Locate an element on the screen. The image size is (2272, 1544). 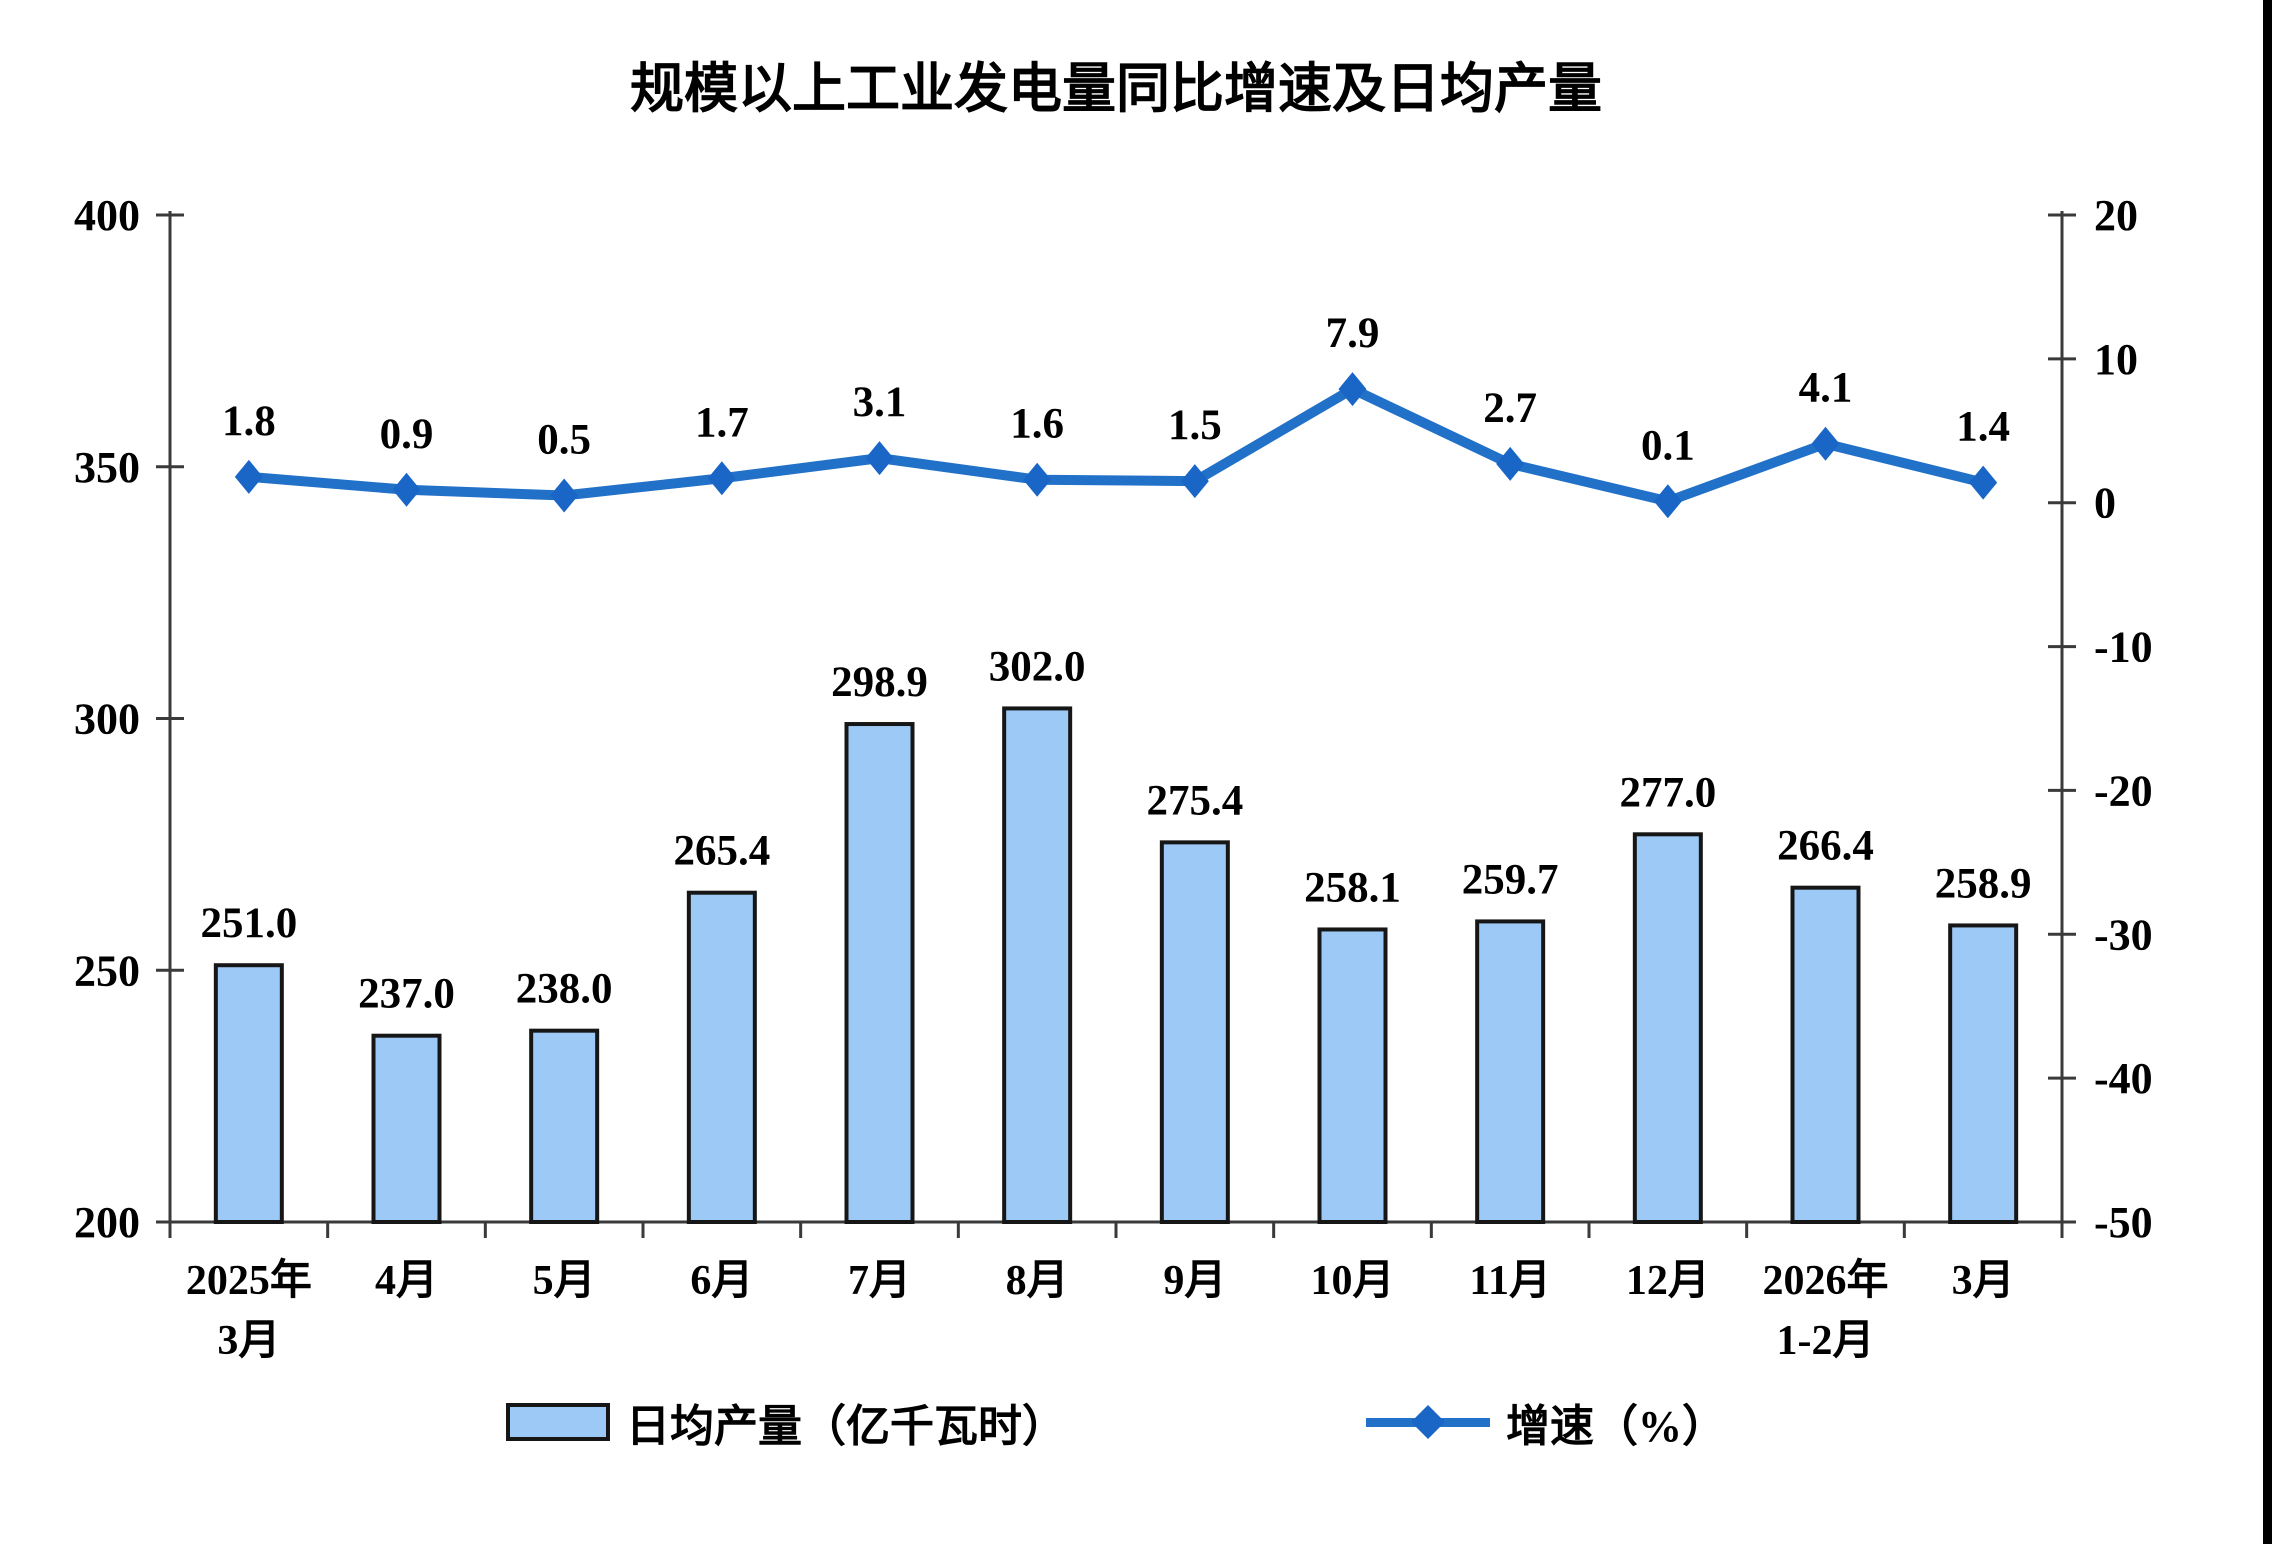
left-axis-tick-label: 200 is located at coordinates (107, 1222).